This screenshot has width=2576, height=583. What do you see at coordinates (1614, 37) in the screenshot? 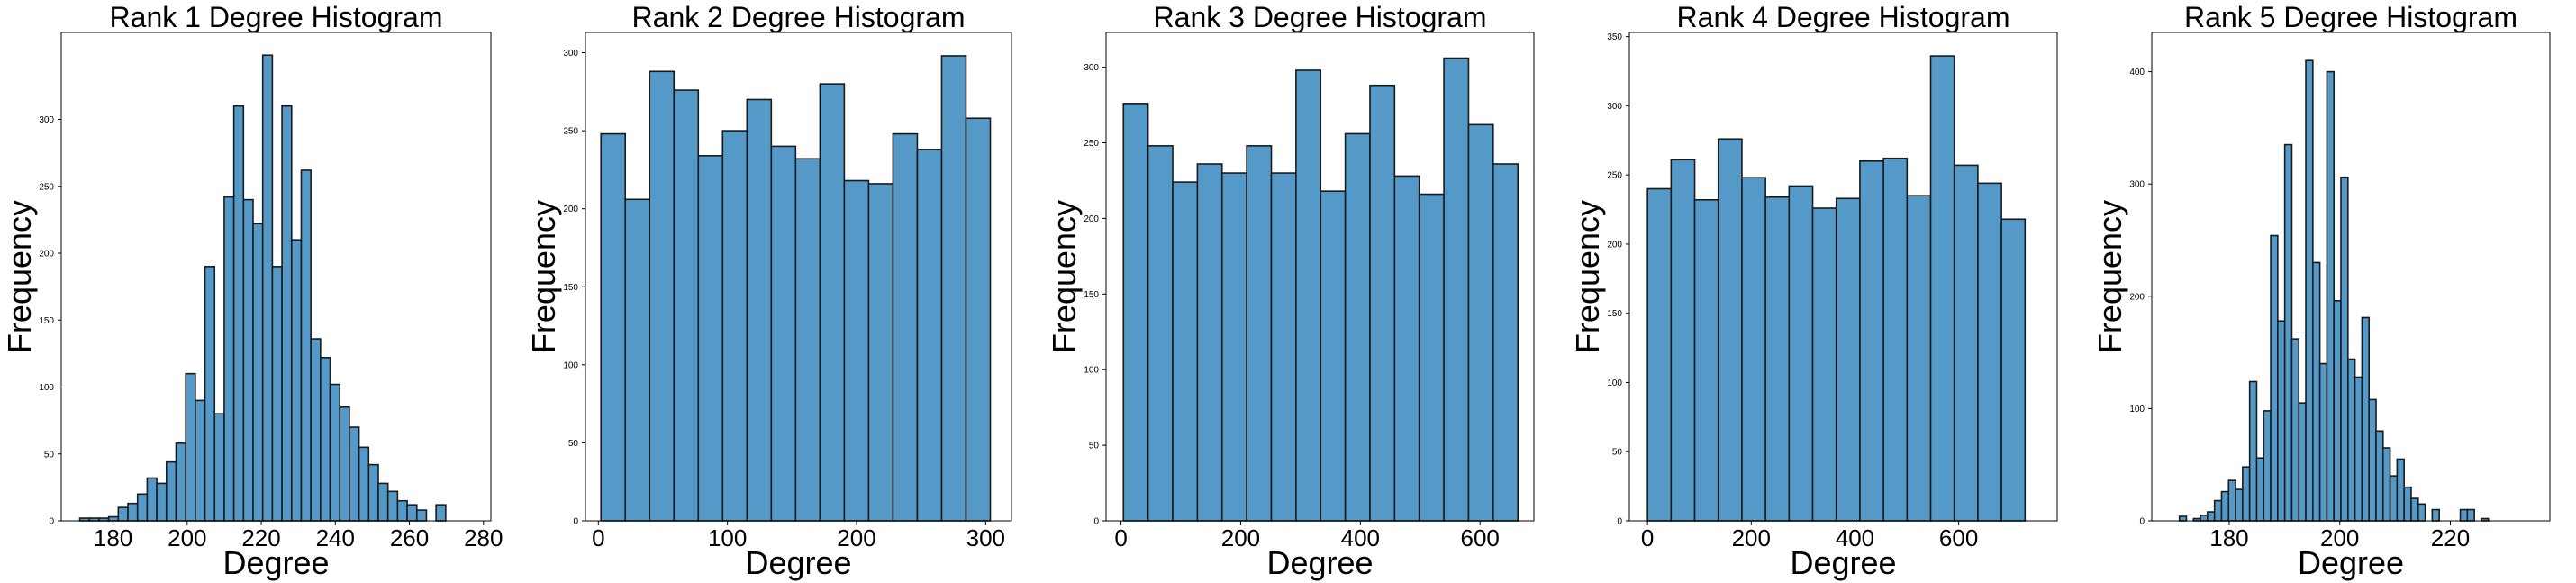
I see `y-tick-label: 350` at bounding box center [1614, 37].